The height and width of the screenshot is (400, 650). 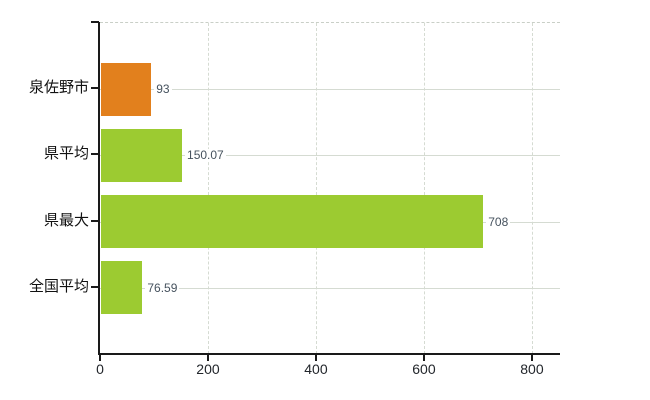 I want to click on category-label-県平均: 県平均, so click(x=66, y=154).